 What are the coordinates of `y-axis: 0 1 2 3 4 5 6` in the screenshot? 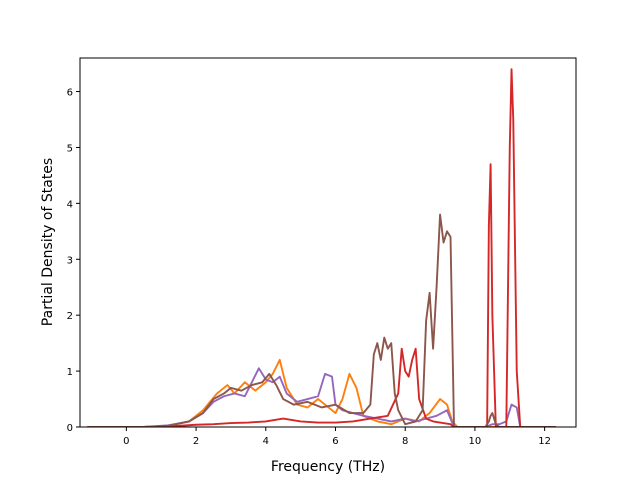 It's located at (73, 261).